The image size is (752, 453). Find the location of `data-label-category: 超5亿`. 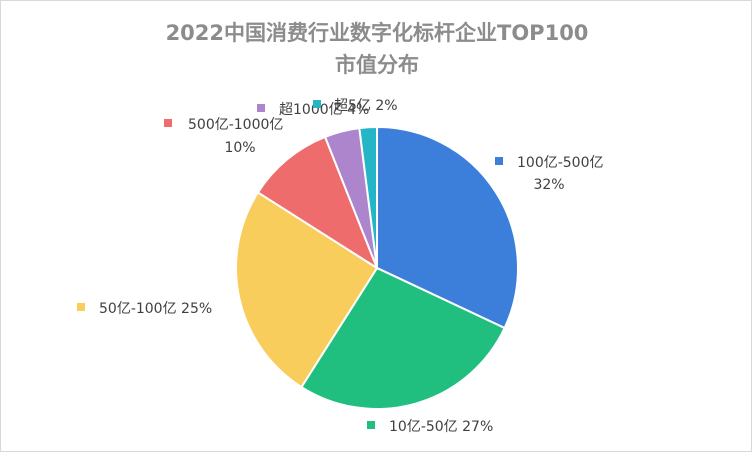

data-label-category: 超5亿 is located at coordinates (352, 106).